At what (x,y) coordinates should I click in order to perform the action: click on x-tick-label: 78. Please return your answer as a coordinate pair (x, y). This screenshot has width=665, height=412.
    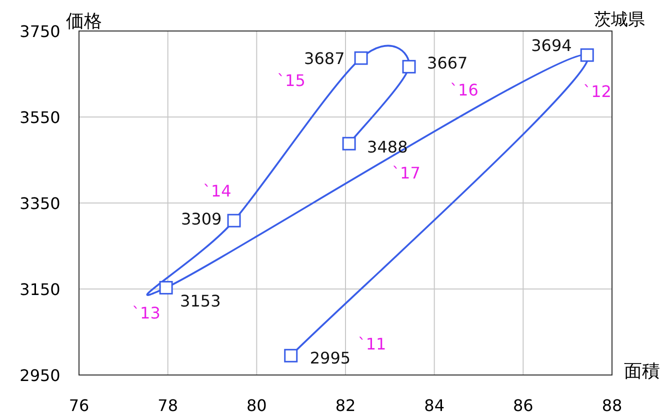
    Looking at the image, I should click on (168, 404).